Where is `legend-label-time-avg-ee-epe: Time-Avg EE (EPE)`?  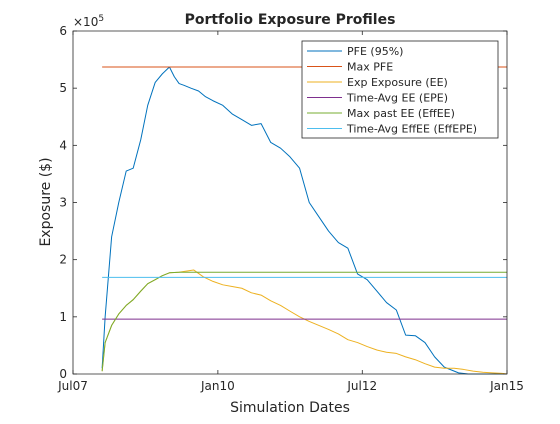 legend-label-time-avg-ee-epe: Time-Avg EE (EPE) is located at coordinates (397, 98).